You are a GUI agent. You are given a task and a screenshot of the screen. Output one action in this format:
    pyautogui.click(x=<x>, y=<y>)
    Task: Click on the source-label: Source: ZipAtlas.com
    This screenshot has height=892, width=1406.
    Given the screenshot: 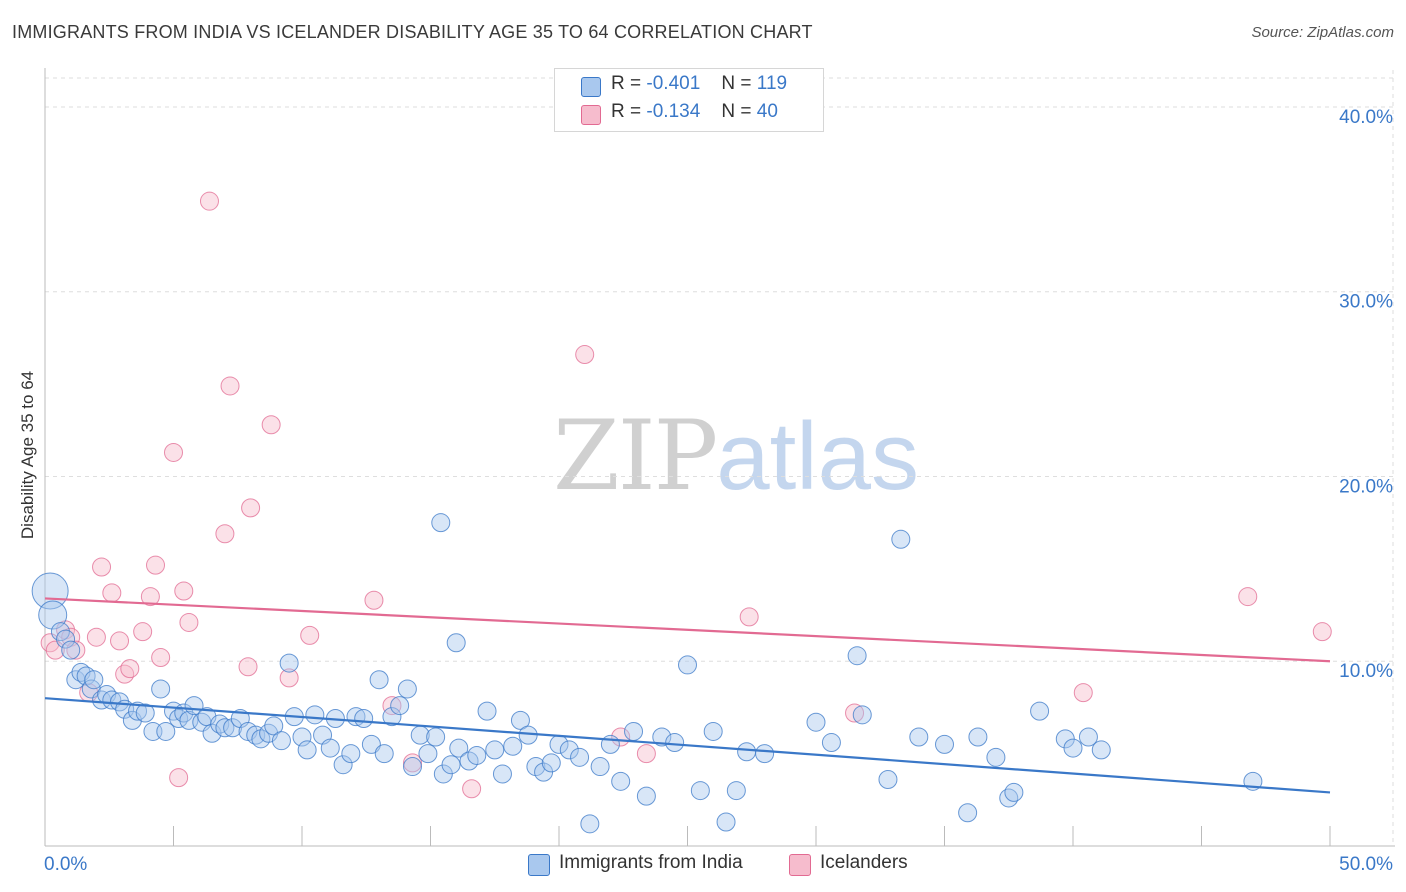 What is the action you would take?
    pyautogui.click(x=1322, y=32)
    